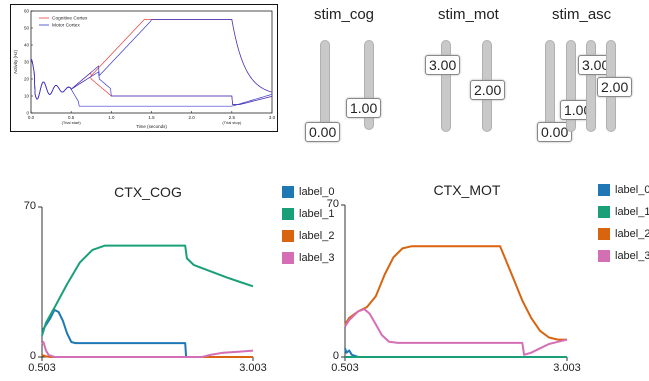  What do you see at coordinates (111, 117) in the screenshot?
I see `ref-x-tick-label: 1.0` at bounding box center [111, 117].